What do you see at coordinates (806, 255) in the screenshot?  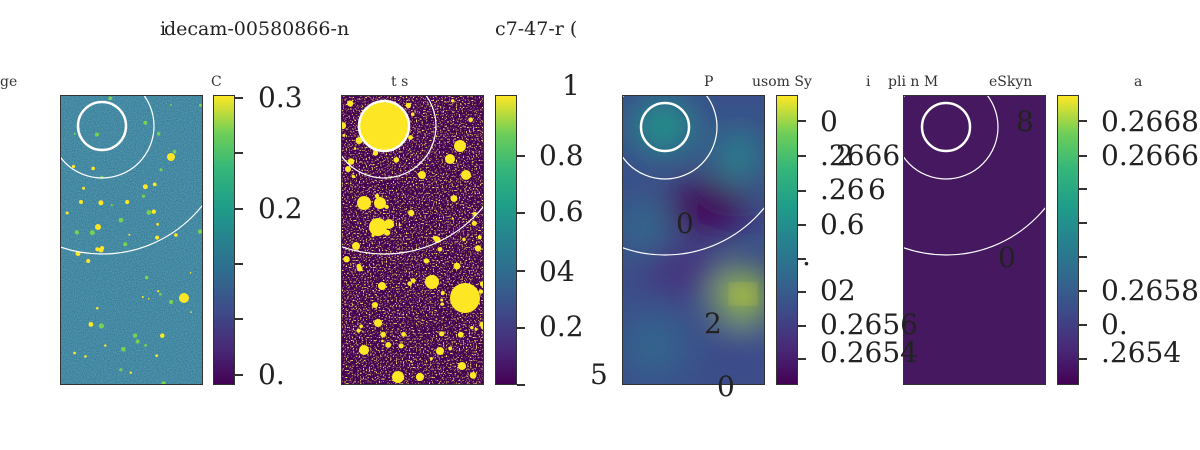 I see `overlay-label: .` at bounding box center [806, 255].